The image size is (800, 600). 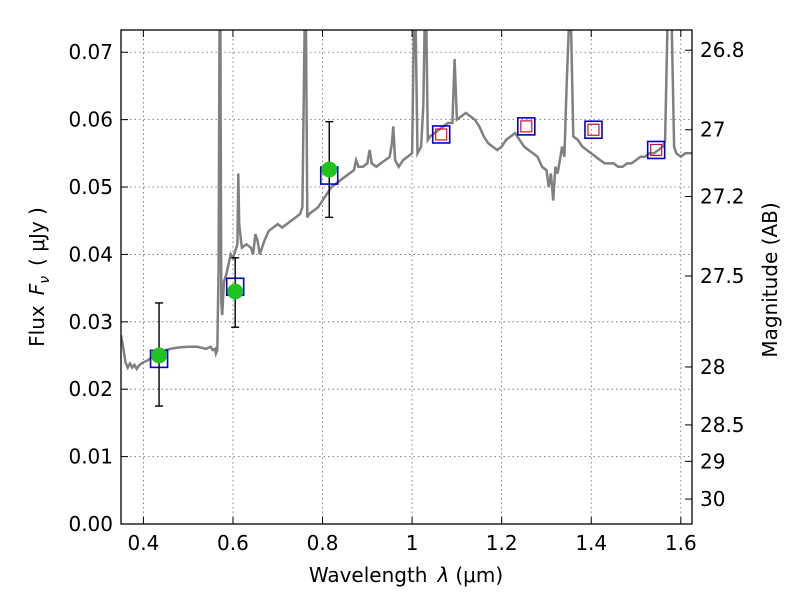 I want to click on right-tick-labels: 26.8 27 27.2 27.5 28 28.5 29 30, so click(x=722, y=274).